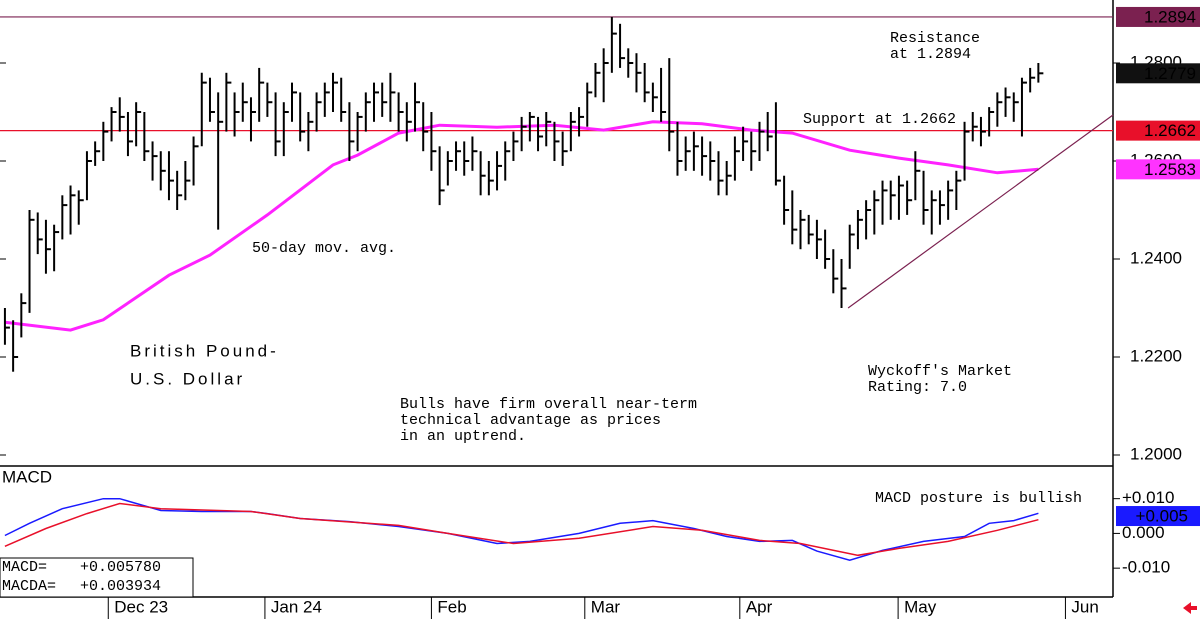 This screenshot has width=1200, height=619. I want to click on panel-note: MACD posture is bullish, so click(978, 498).